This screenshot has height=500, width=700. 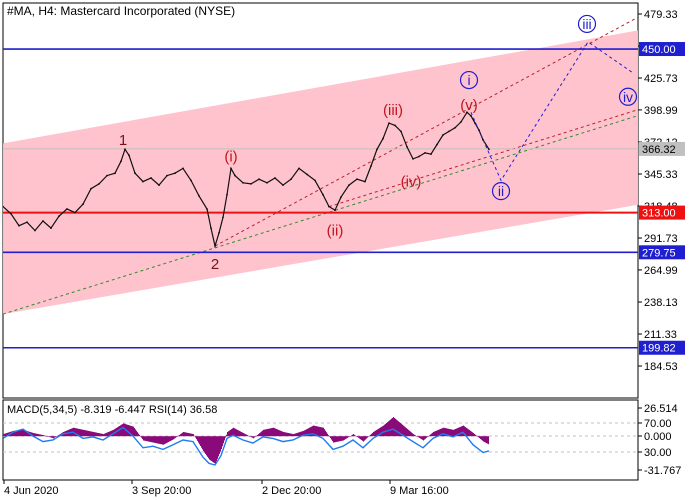 I want to click on chart-title: #MA, H4: Mastercard Incorporated (NYSE), so click(x=121, y=11).